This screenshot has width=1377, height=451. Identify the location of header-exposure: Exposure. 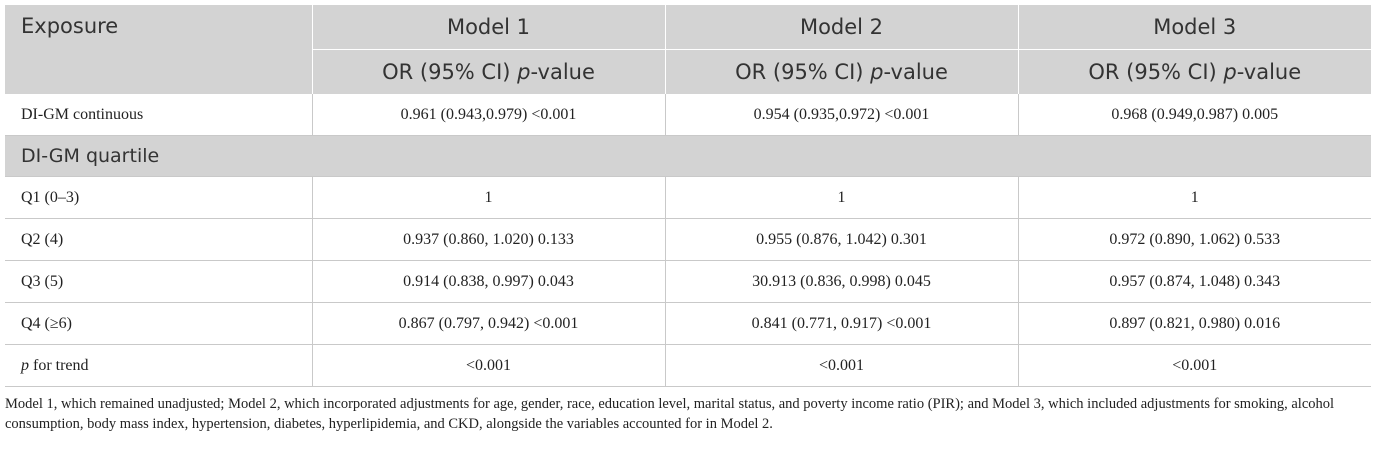
(158, 49).